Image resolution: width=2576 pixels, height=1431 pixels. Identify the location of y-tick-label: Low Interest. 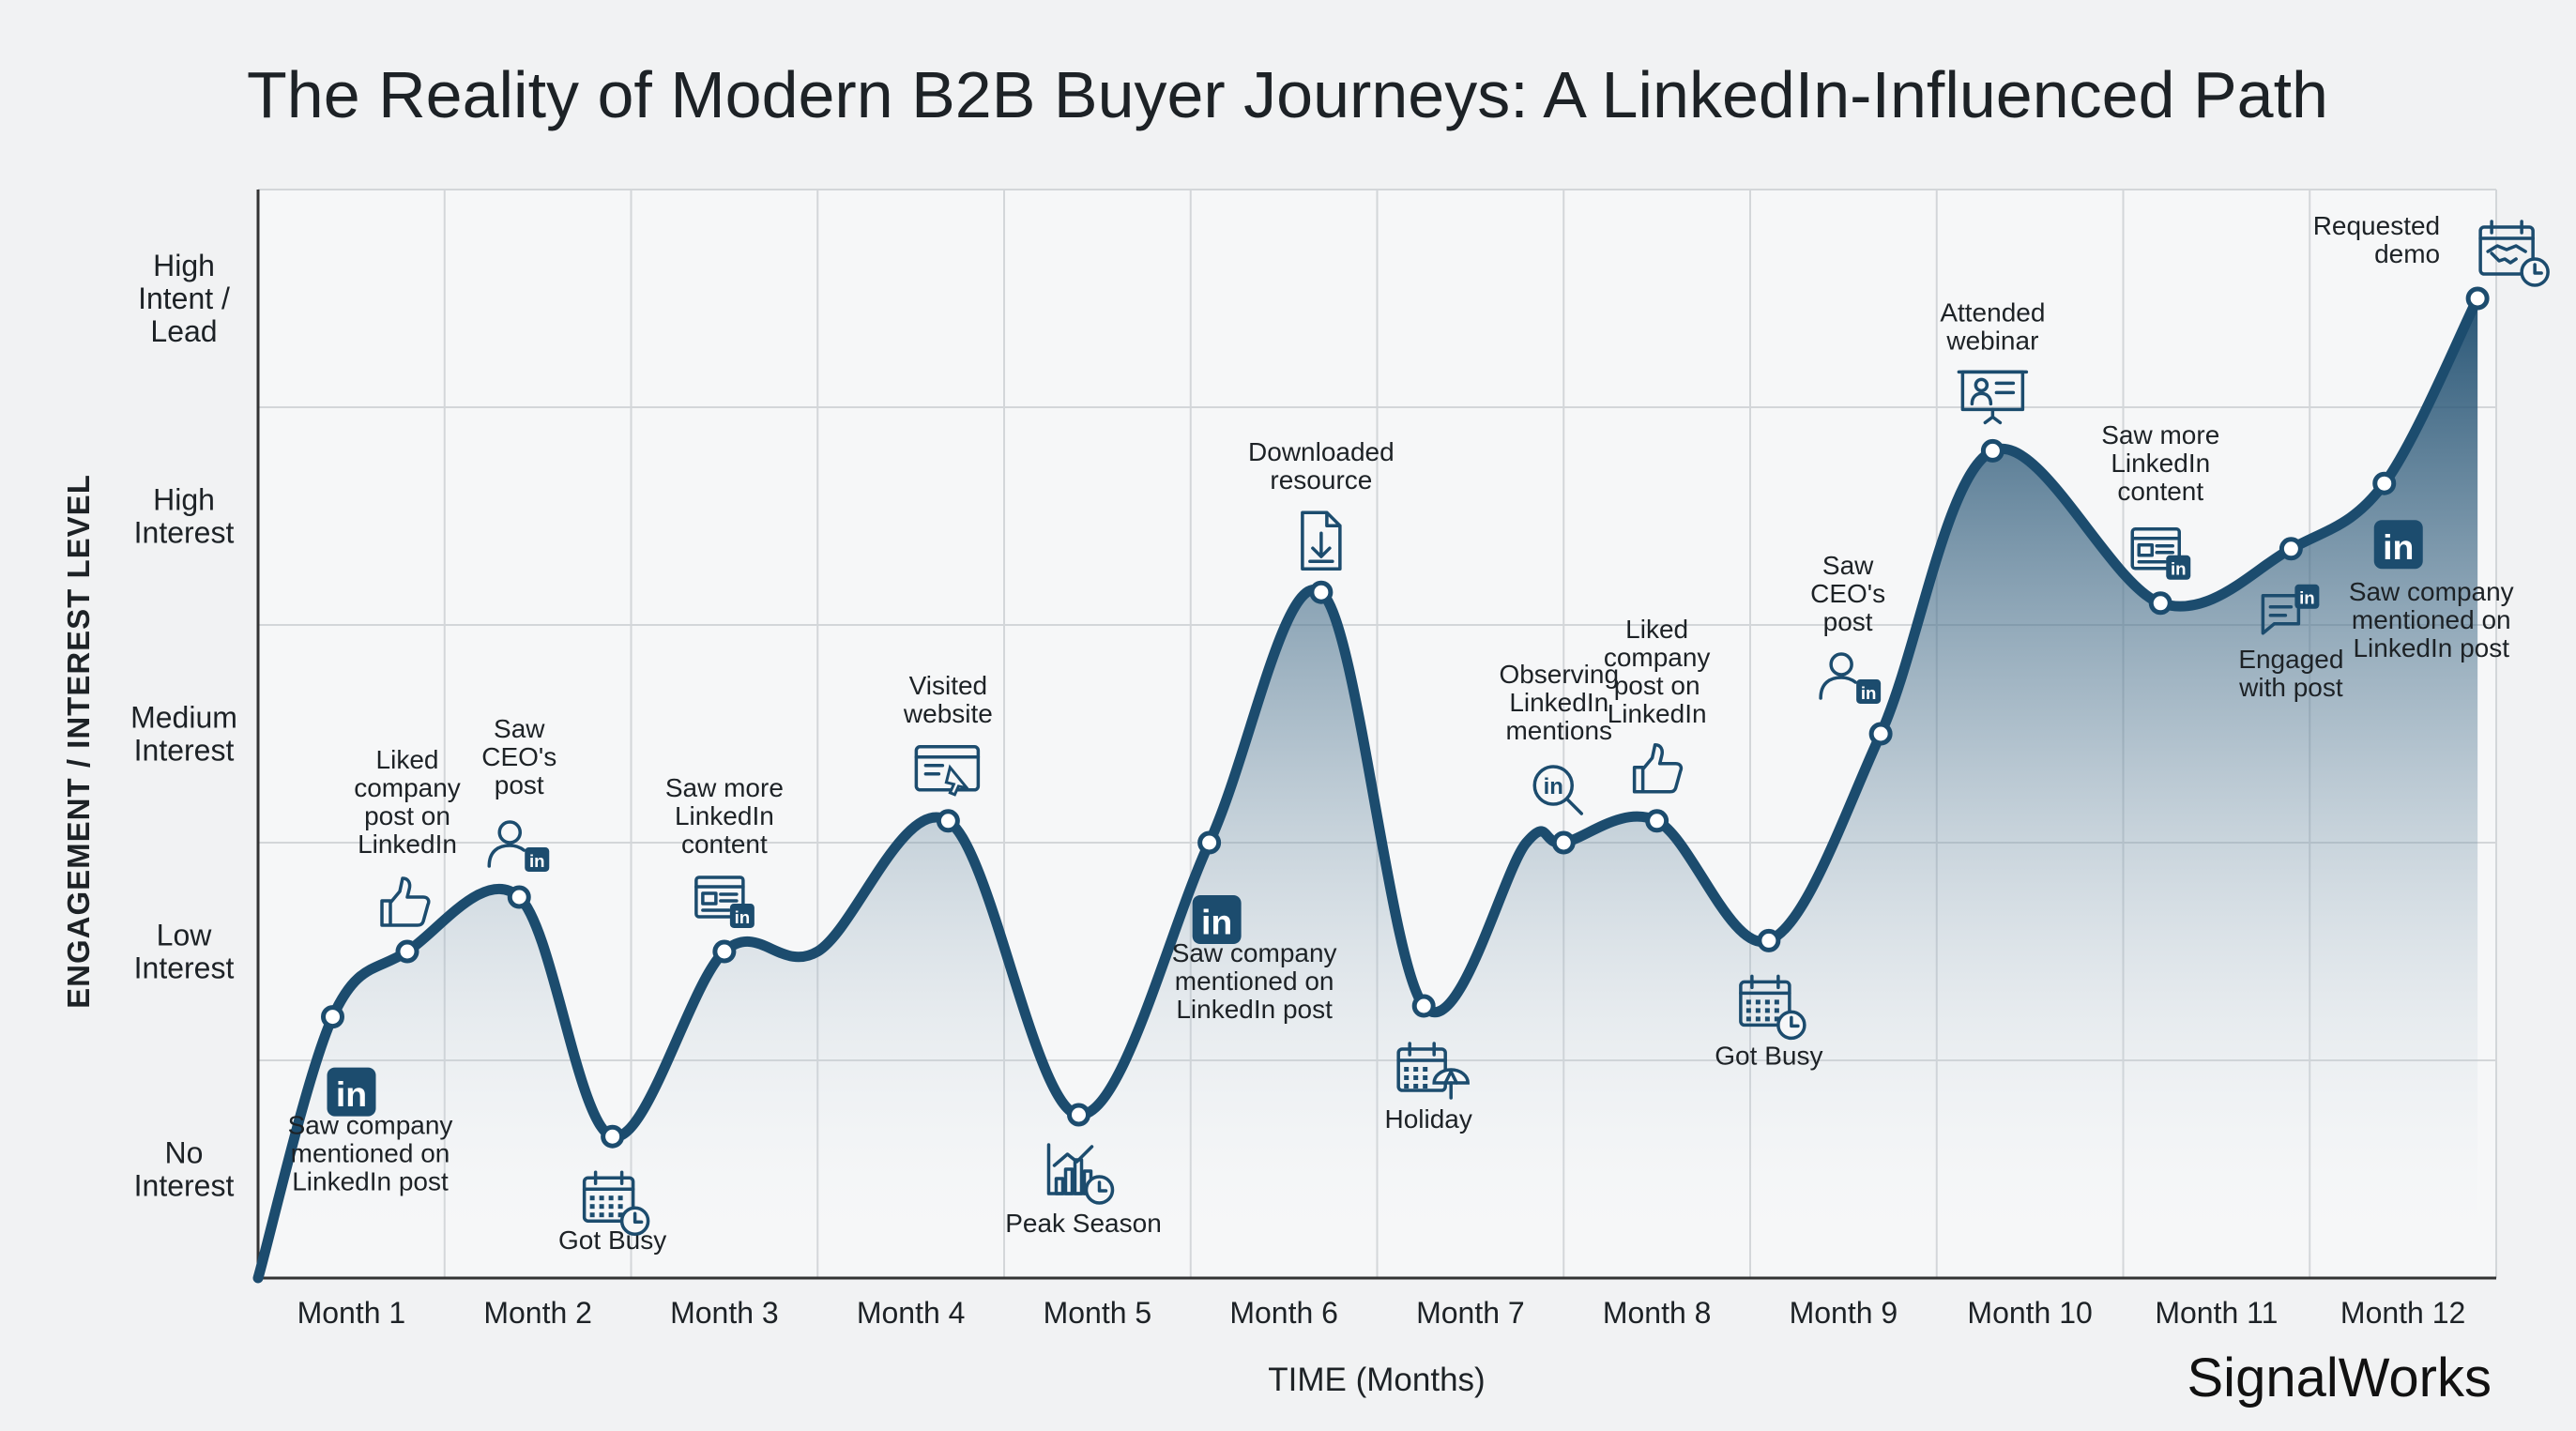
(184, 952).